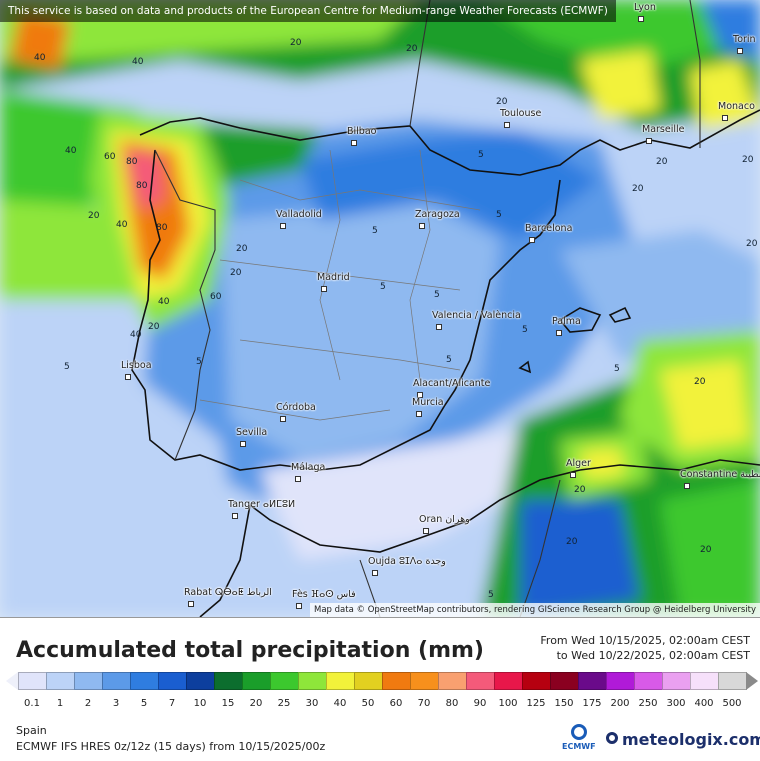 The height and width of the screenshot is (761, 760). I want to click on legend-title: Accumulated total precipitation (mm), so click(250, 650).